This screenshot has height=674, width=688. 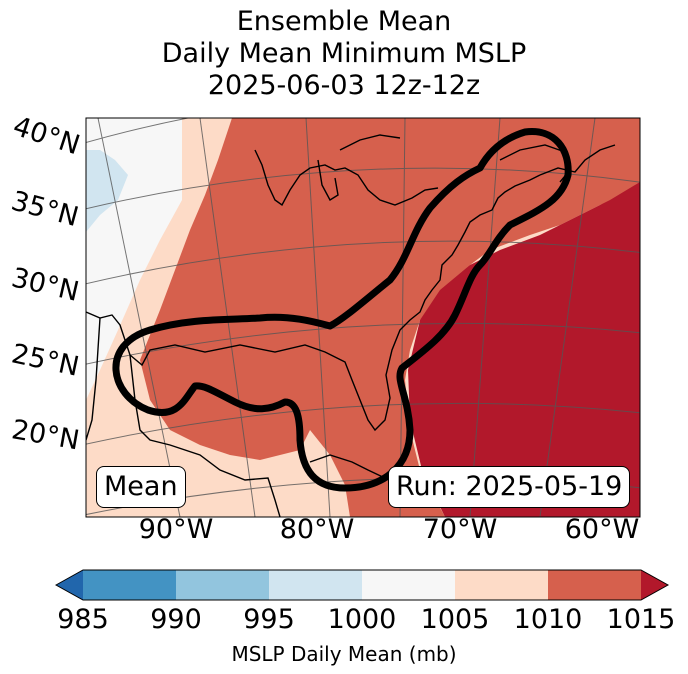 I want to click on title-line-2: Daily Mean Minimum MSLP, so click(x=344, y=53).